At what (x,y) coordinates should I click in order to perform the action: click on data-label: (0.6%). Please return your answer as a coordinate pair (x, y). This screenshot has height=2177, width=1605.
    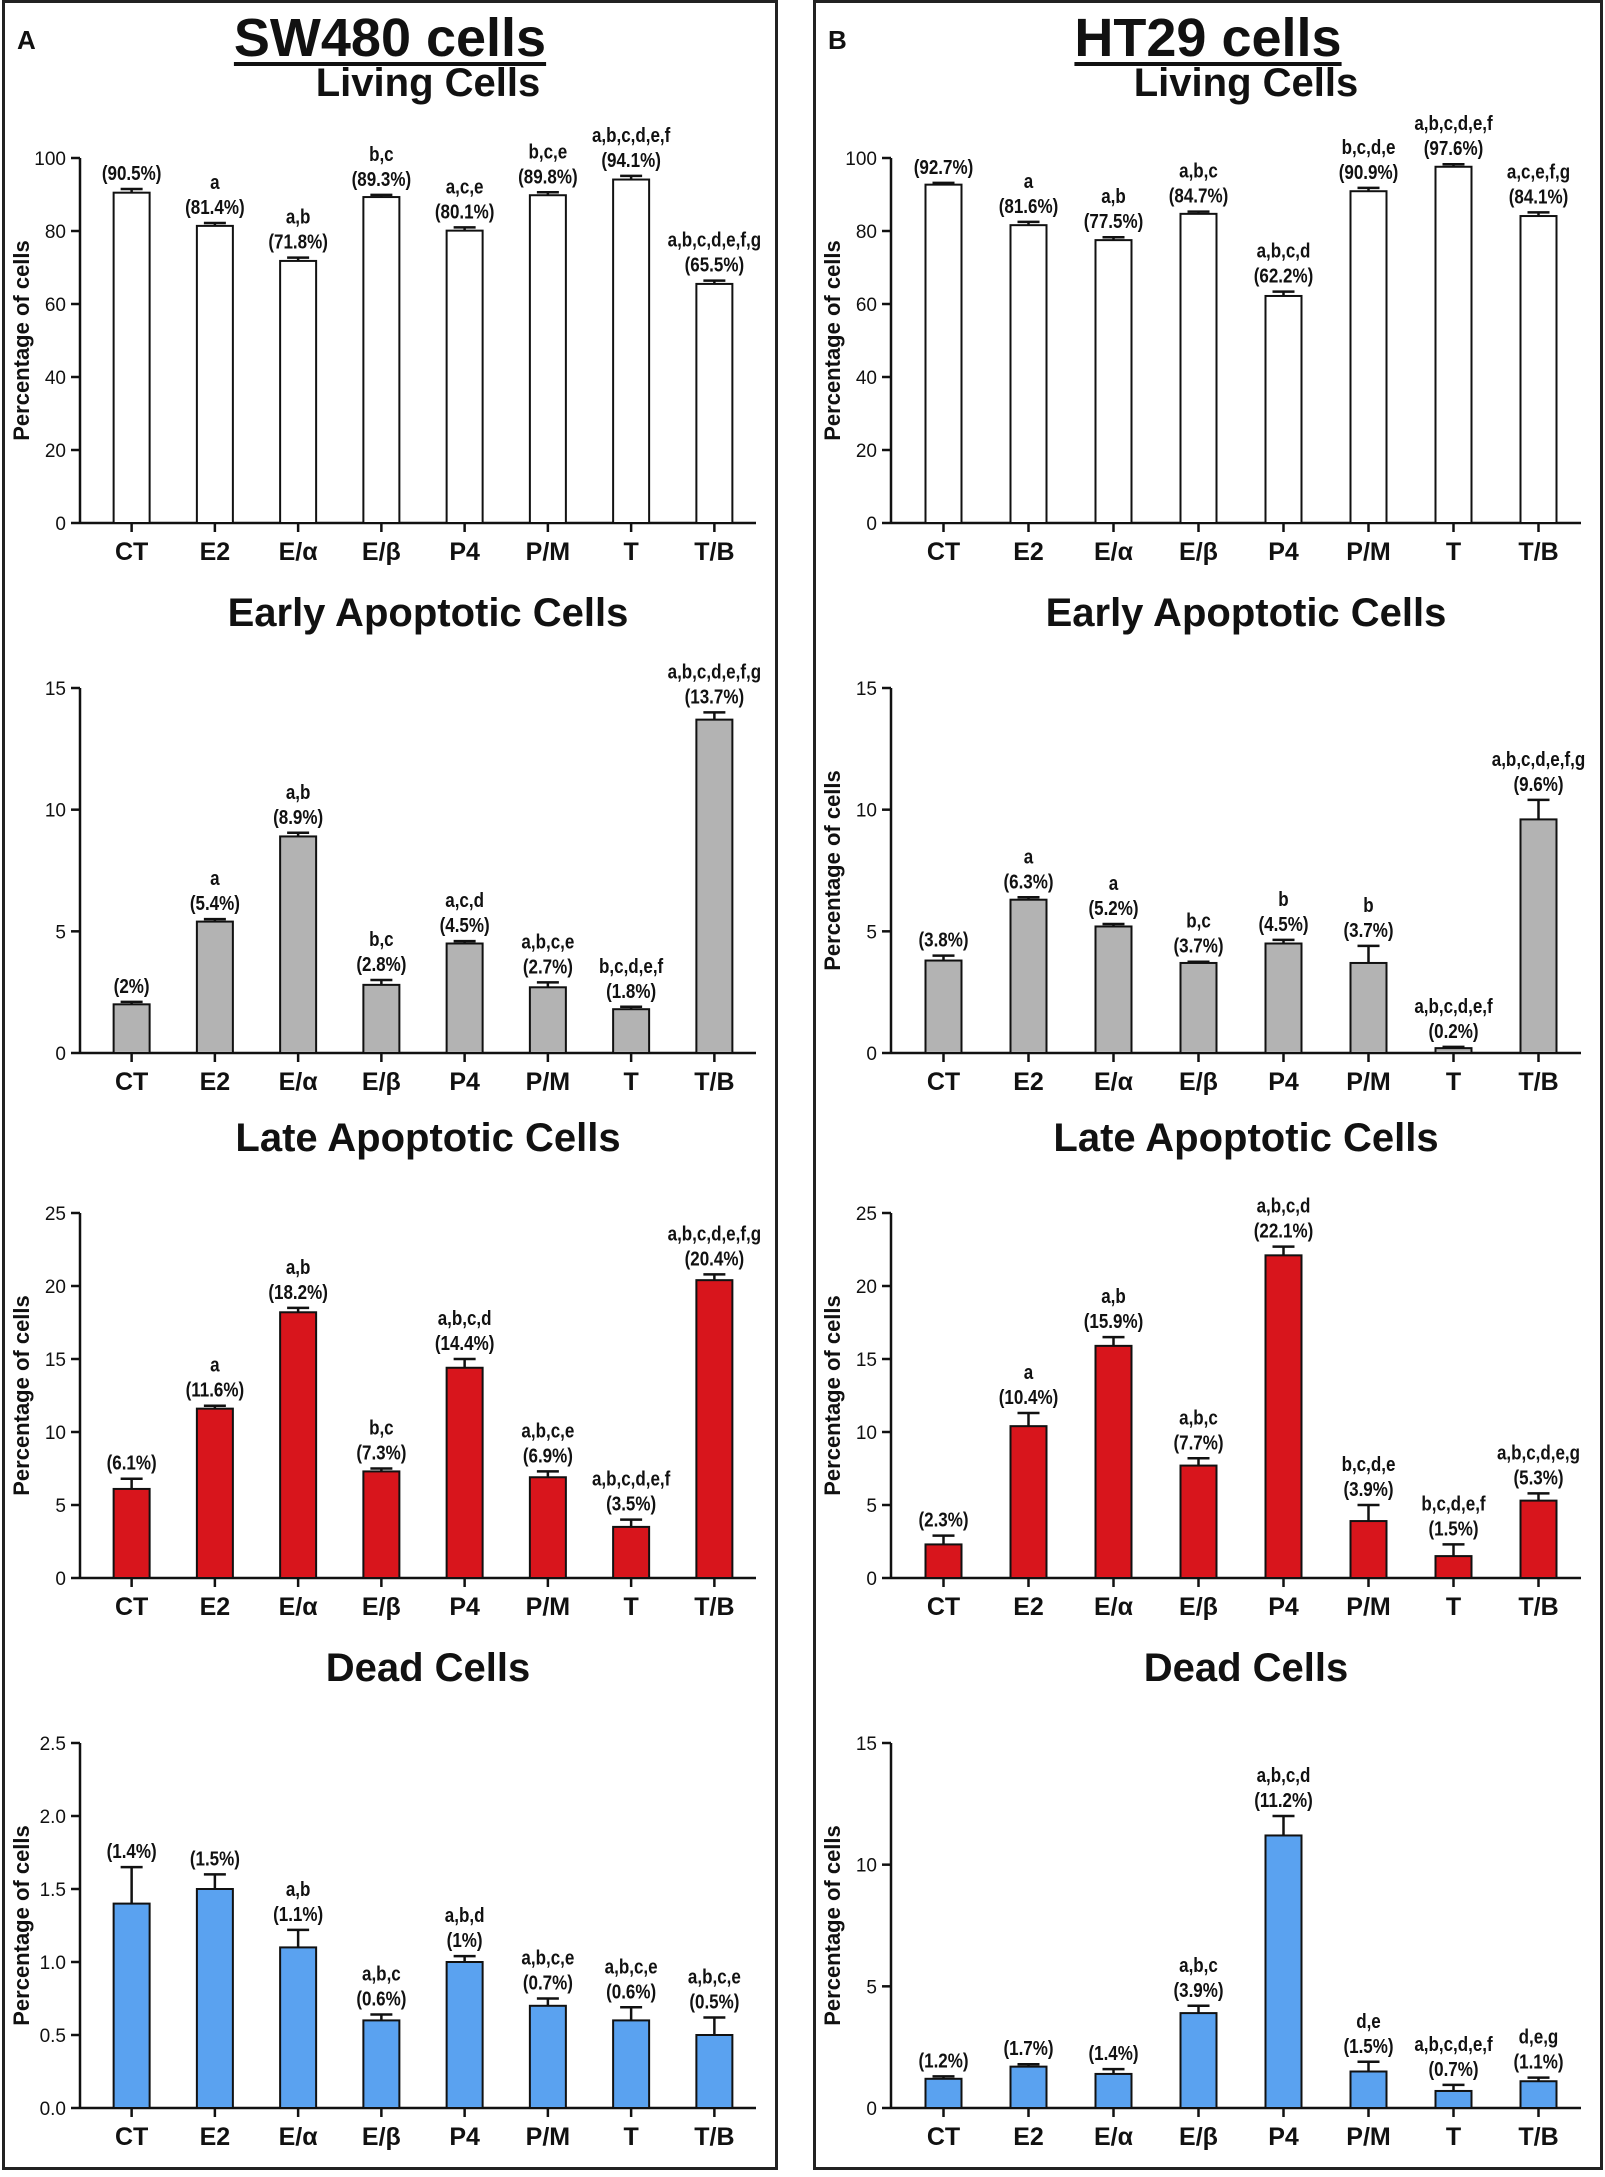
    Looking at the image, I should click on (631, 1991).